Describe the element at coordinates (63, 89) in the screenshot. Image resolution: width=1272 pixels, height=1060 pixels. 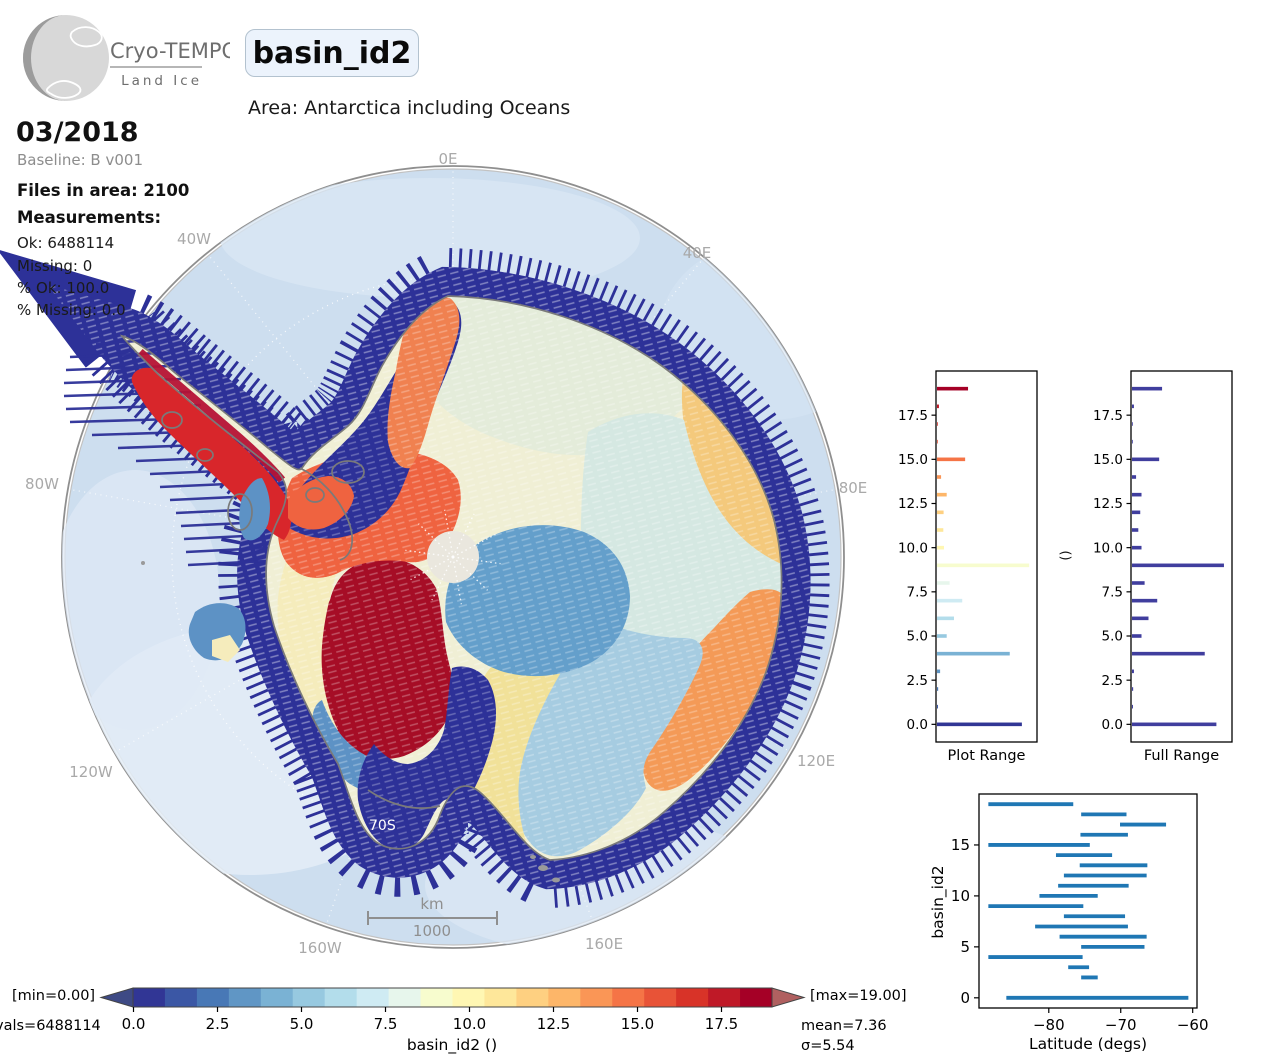
I see `logo-antarctica-icon` at that location.